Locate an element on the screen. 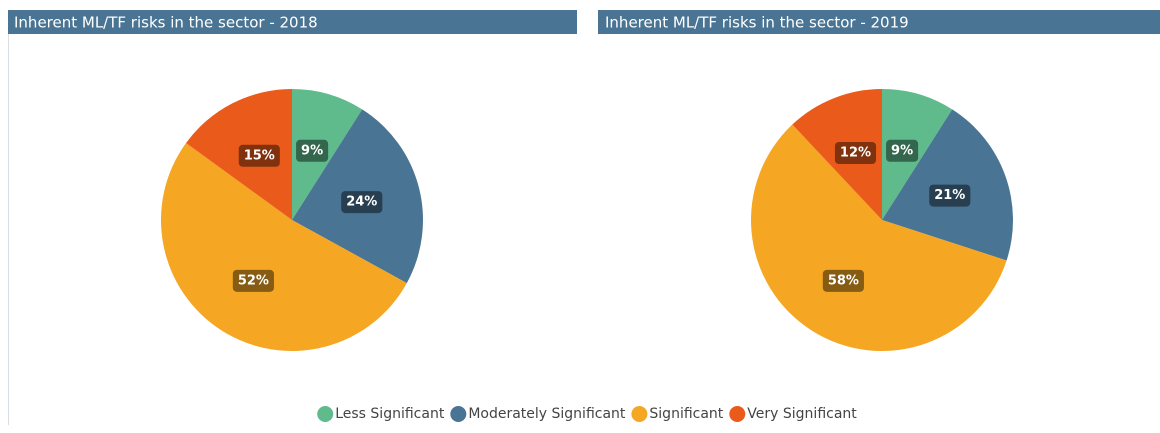 The height and width of the screenshot is (433, 1160). data-label: 58% is located at coordinates (843, 280).